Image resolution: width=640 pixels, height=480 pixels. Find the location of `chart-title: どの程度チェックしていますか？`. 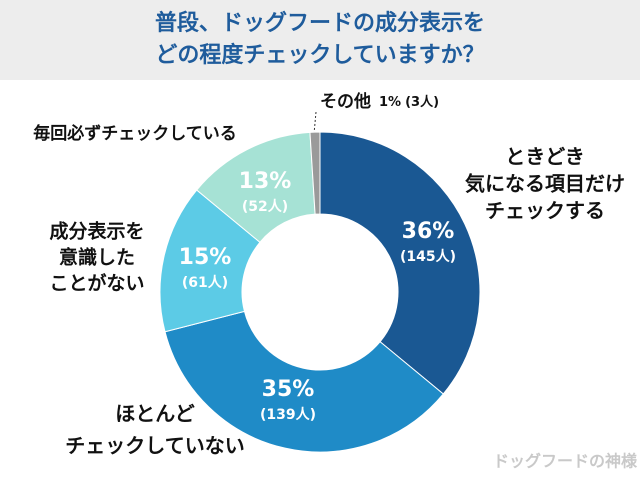

chart-title: どの程度チェックしていますか？ is located at coordinates (319, 55).